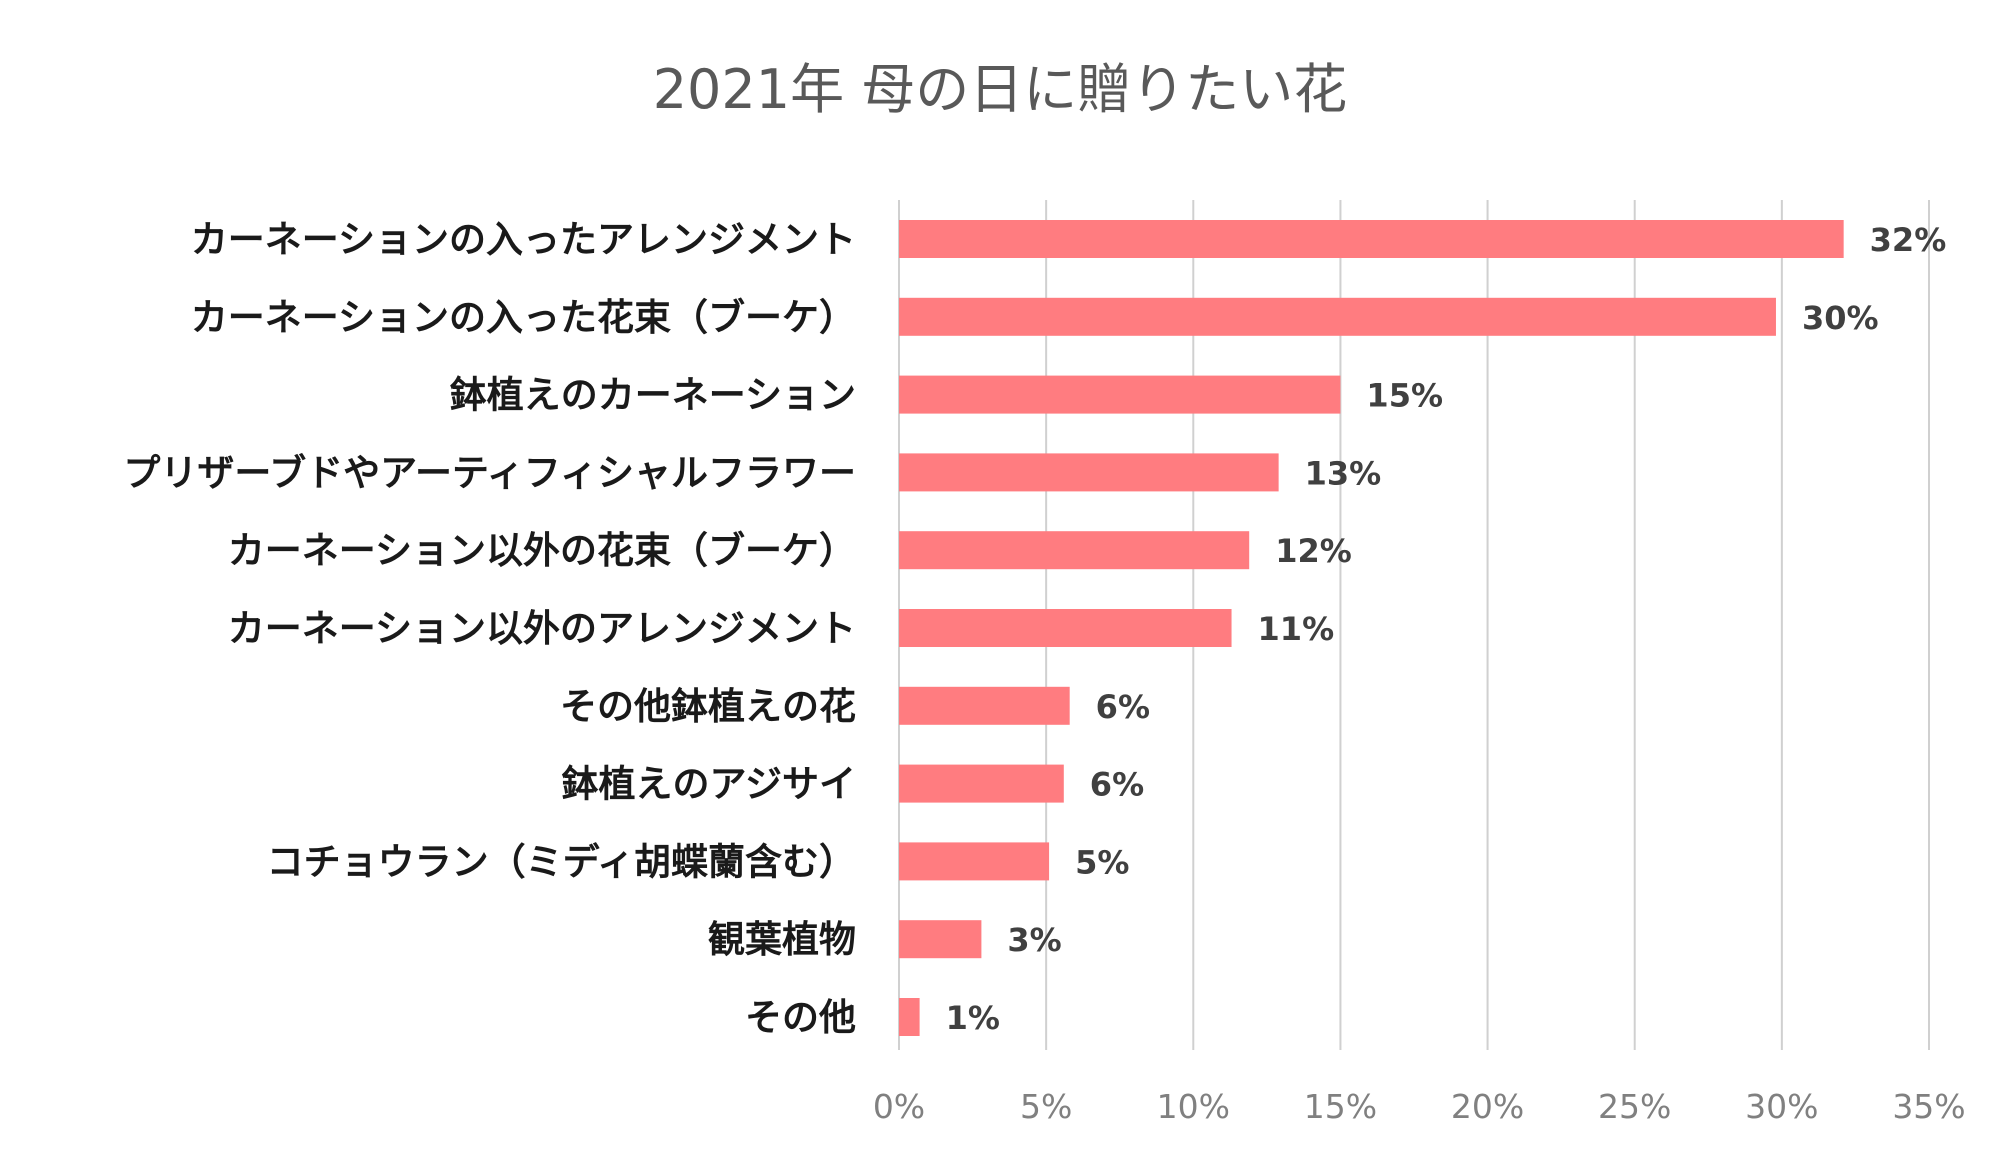  What do you see at coordinates (1928, 1106) in the screenshot?
I see `x-tick-label: 35%` at bounding box center [1928, 1106].